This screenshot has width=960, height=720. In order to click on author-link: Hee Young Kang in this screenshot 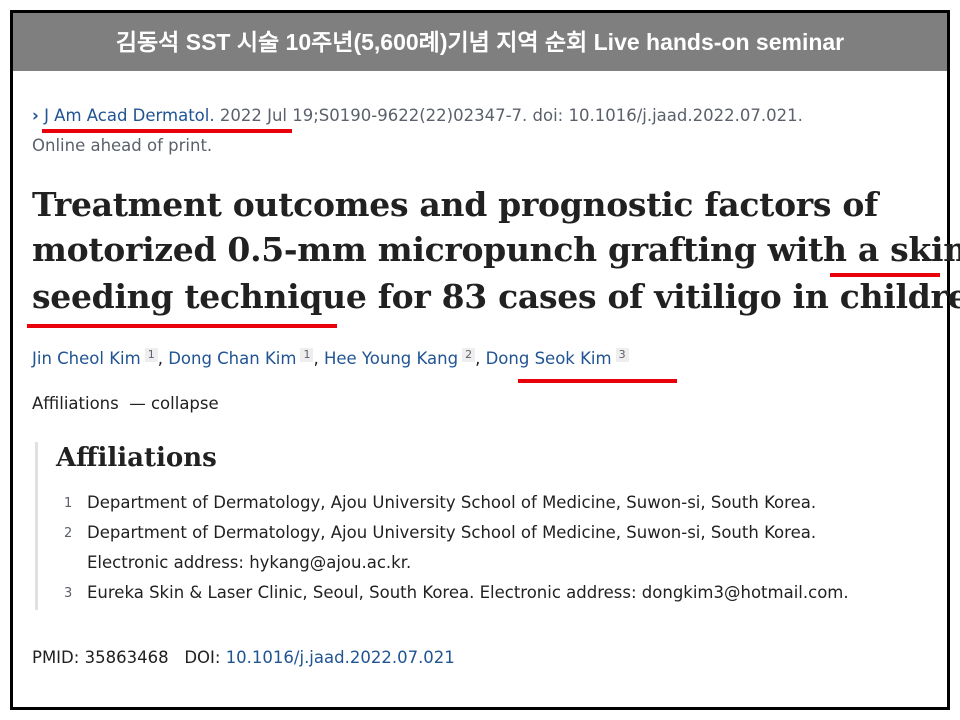, I will do `click(391, 358)`.